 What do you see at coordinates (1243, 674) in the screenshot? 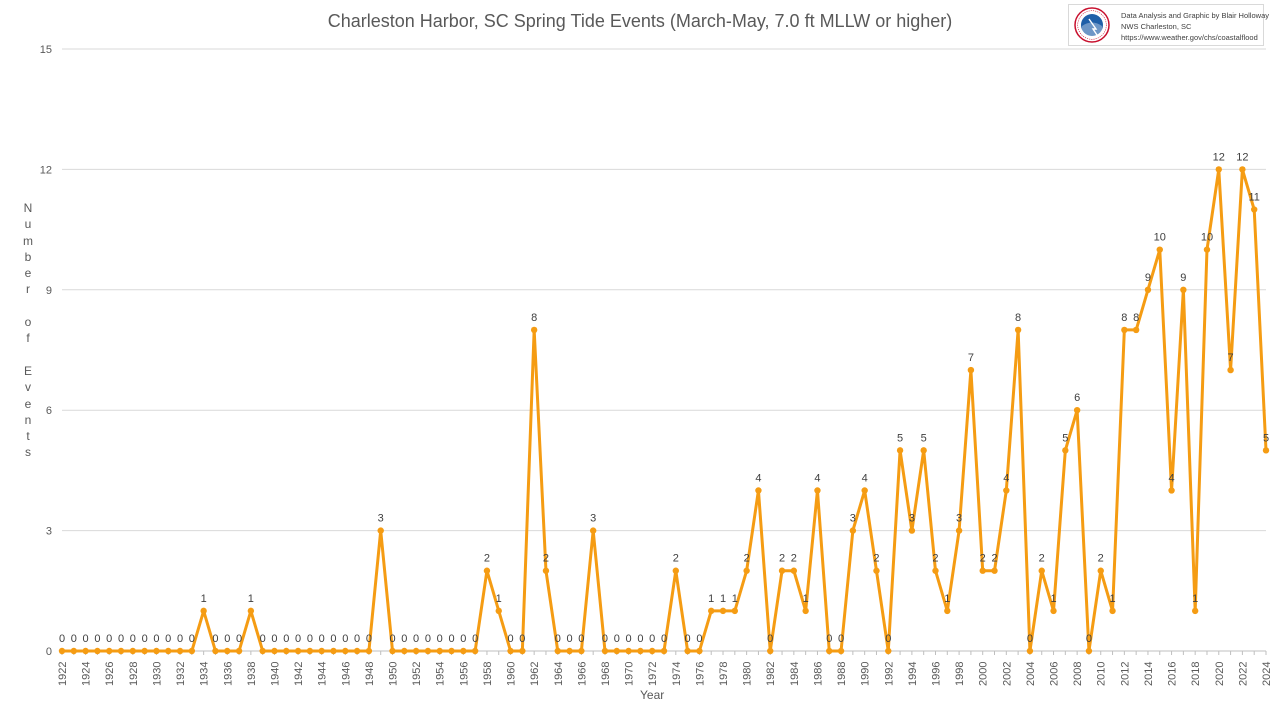
I see `x-tick-label: 2022` at bounding box center [1243, 674].